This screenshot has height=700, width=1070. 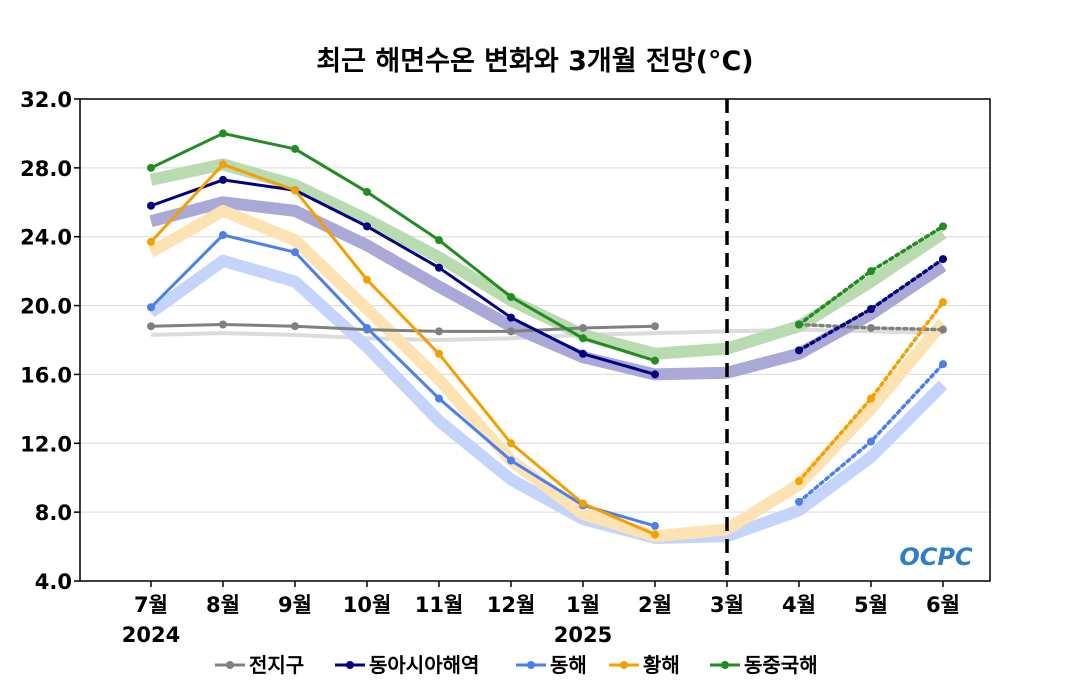 What do you see at coordinates (151, 605) in the screenshot?
I see `x-tick-label: 7월` at bounding box center [151, 605].